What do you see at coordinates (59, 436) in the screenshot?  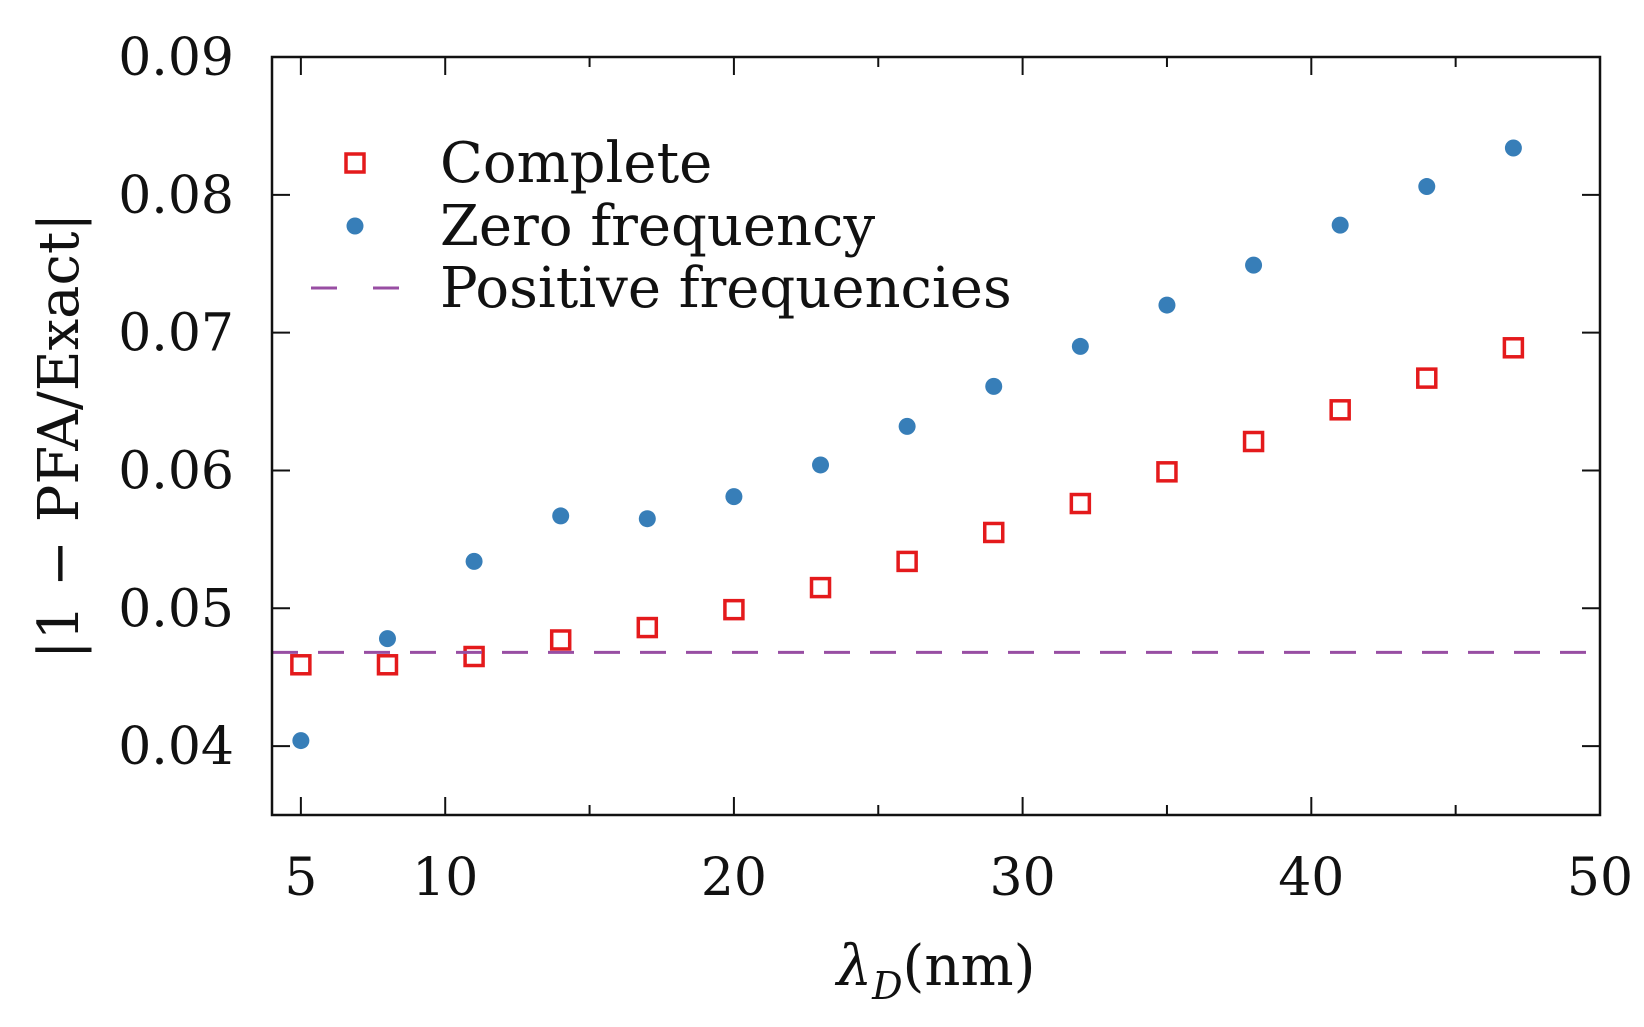 I see `y-axis-title: |1 − PFA/Exact|` at bounding box center [59, 436].